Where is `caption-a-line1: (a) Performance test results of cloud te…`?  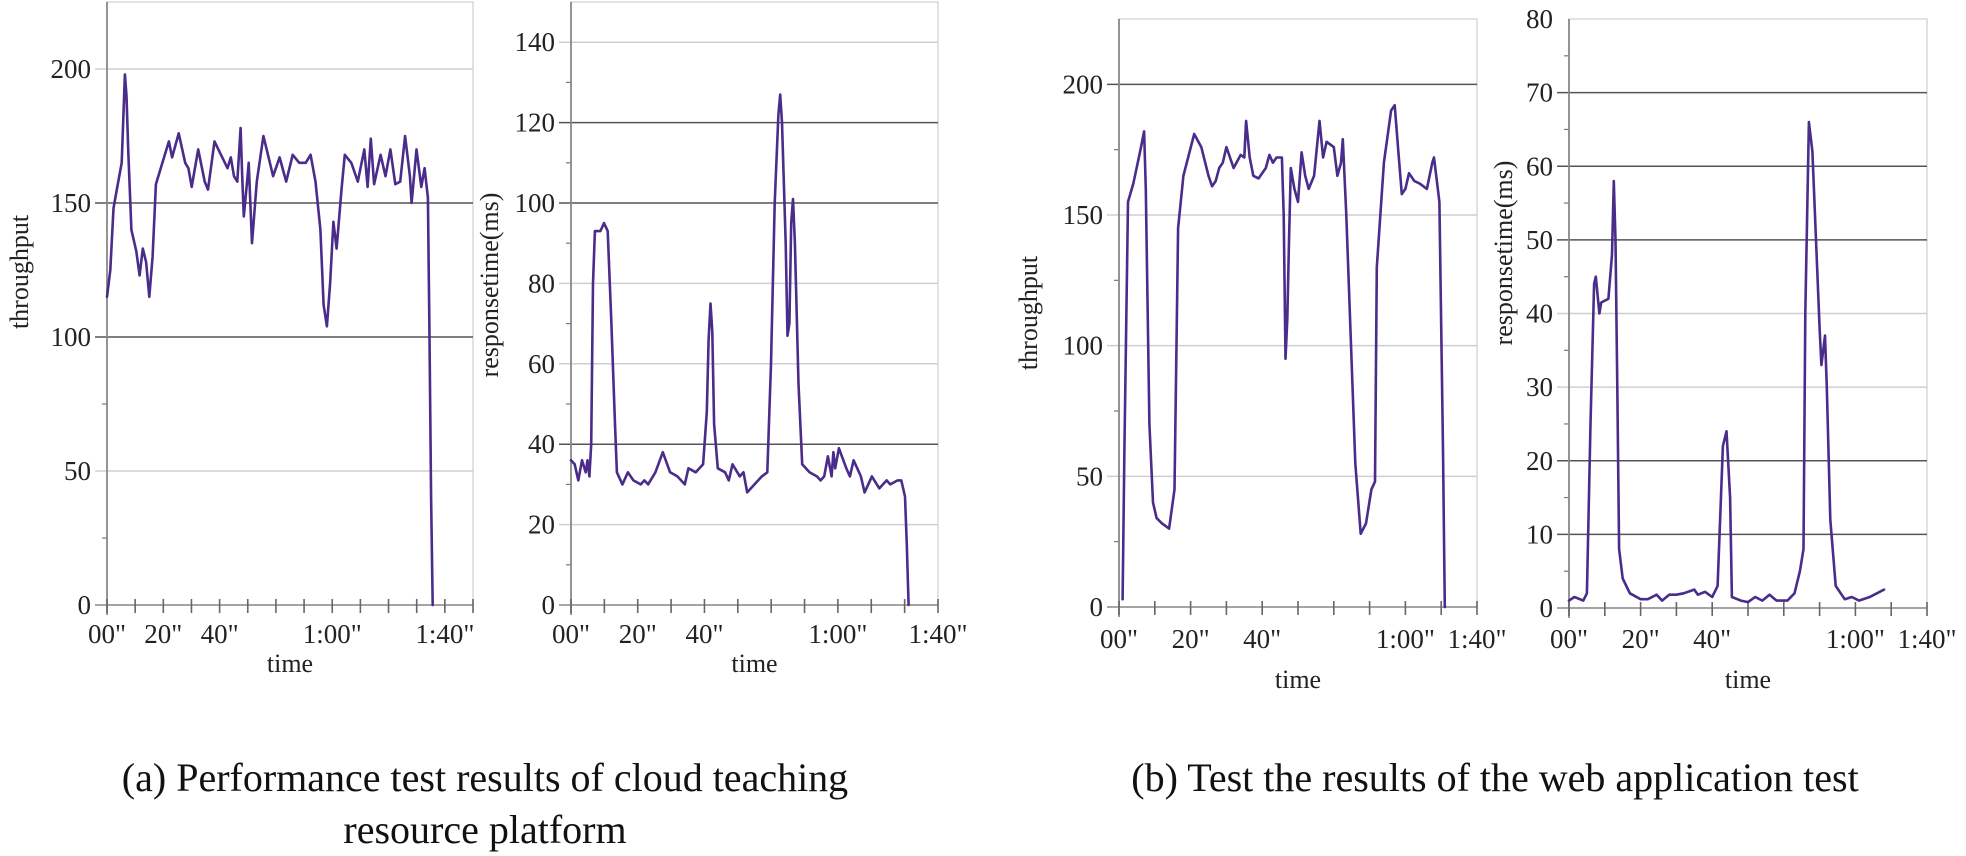 caption-a-line1: (a) Performance test results of cloud te… is located at coordinates (485, 777).